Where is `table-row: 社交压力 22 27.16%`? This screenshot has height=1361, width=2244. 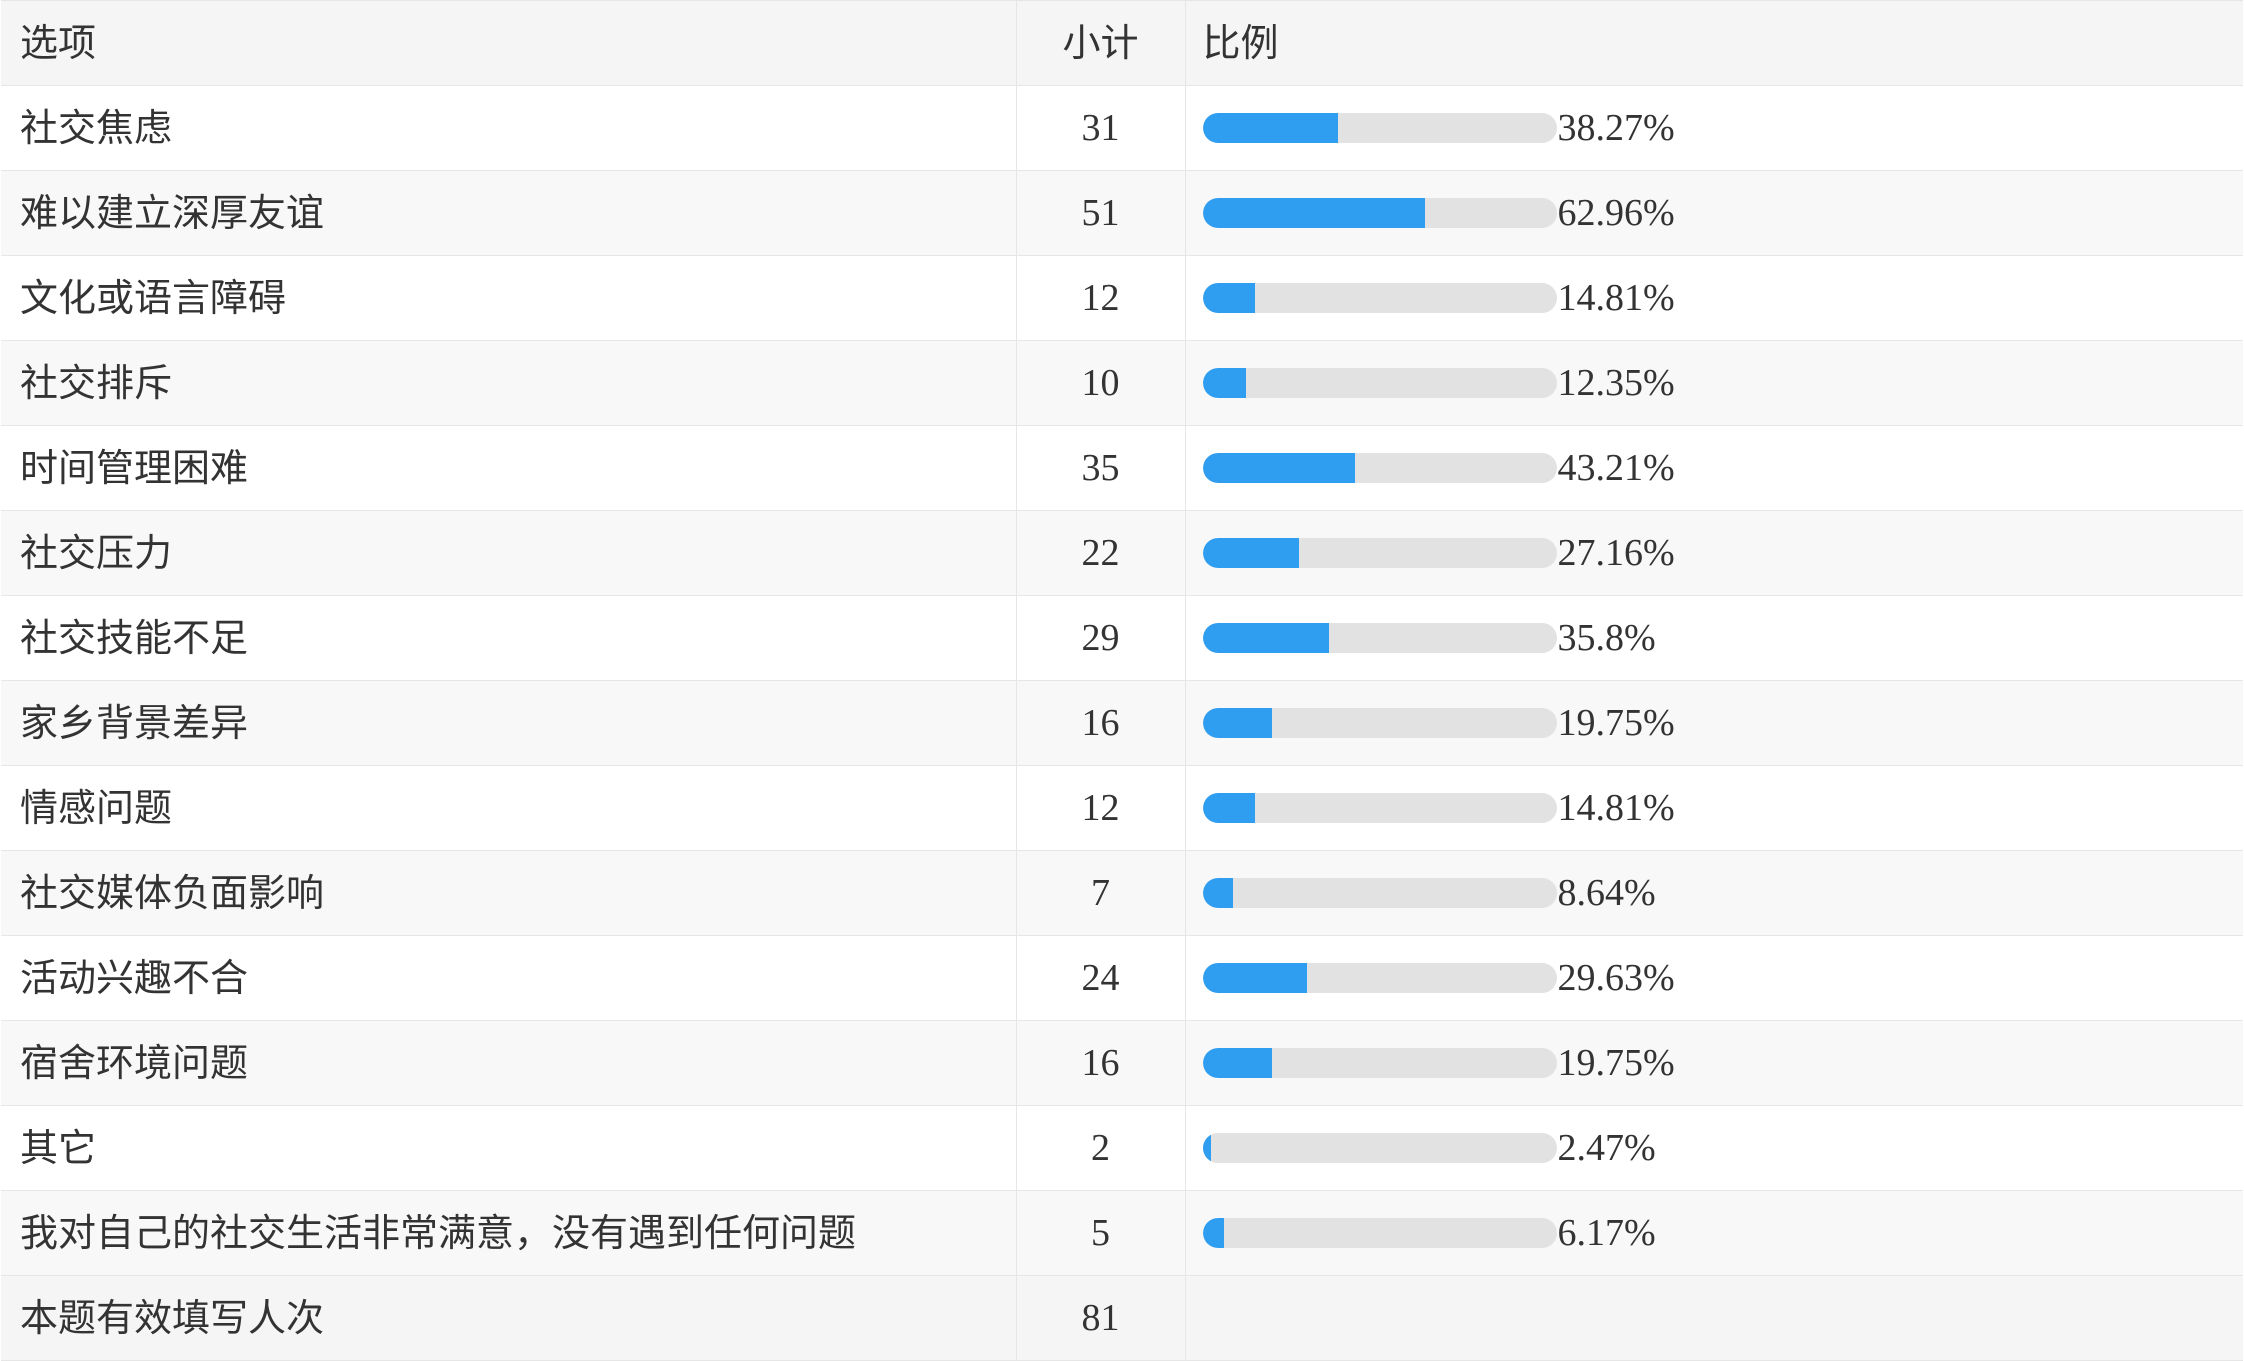
table-row: 社交压力 22 27.16% is located at coordinates (1122, 553).